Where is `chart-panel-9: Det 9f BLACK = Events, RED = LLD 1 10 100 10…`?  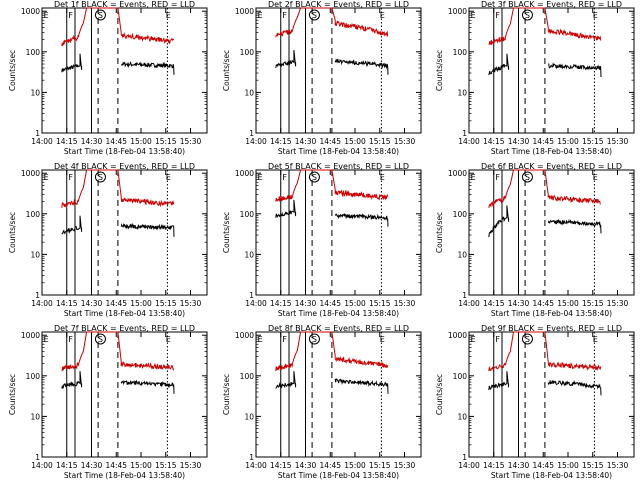 chart-panel-9: Det 9f BLACK = Events, RED = LLD 1 10 100 10… is located at coordinates (535, 402).